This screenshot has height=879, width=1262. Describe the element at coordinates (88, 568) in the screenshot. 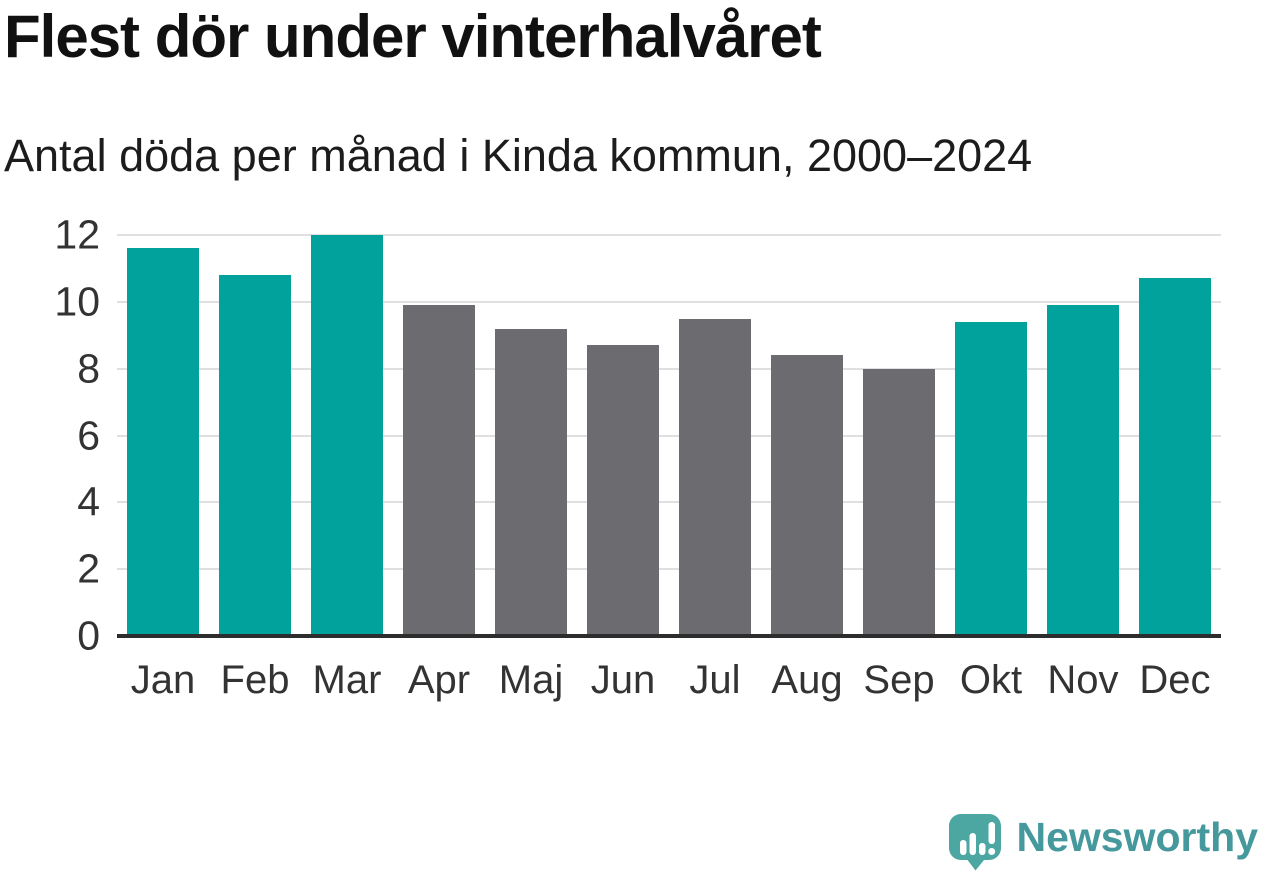

I see `y-tick-label-2: 2` at that location.